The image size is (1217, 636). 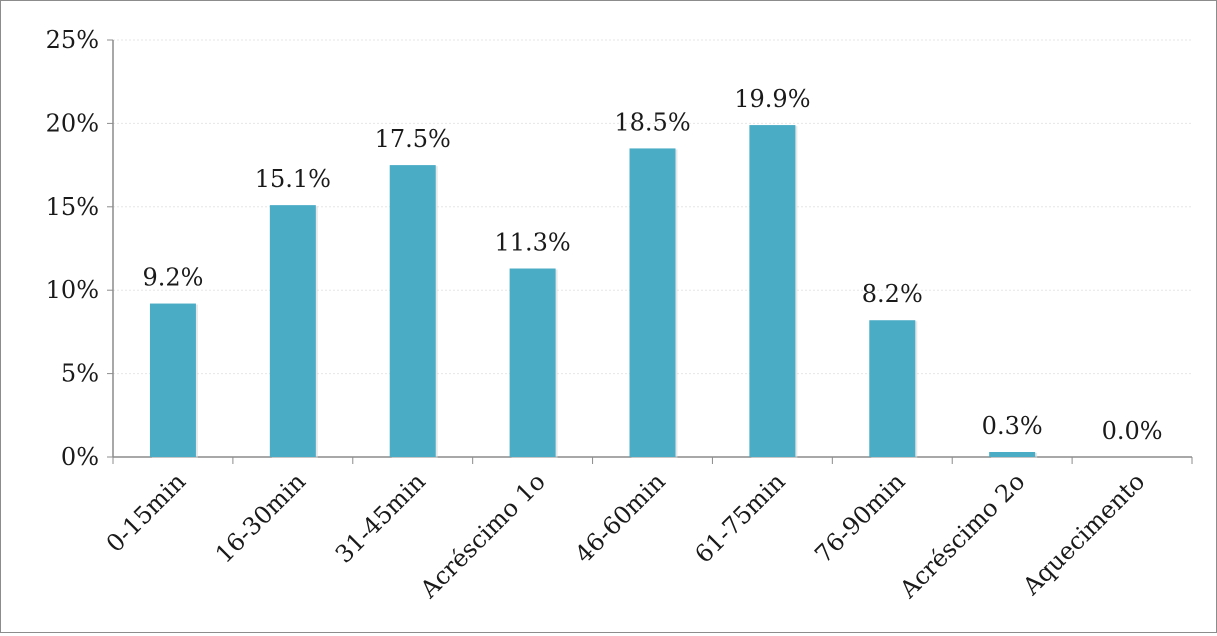 What do you see at coordinates (532, 243) in the screenshot?
I see `data-label: 11.3%` at bounding box center [532, 243].